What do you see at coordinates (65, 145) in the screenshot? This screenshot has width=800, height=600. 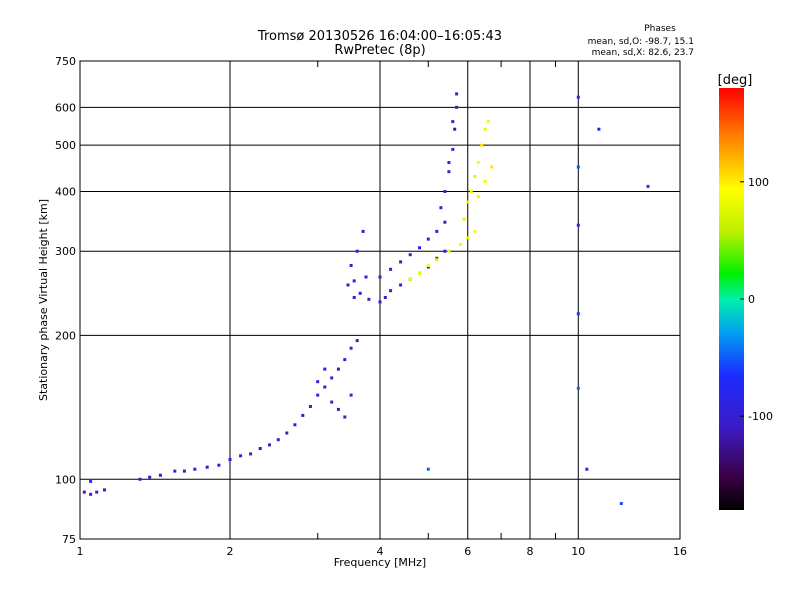 I see `y-tick-label: 500` at bounding box center [65, 145].